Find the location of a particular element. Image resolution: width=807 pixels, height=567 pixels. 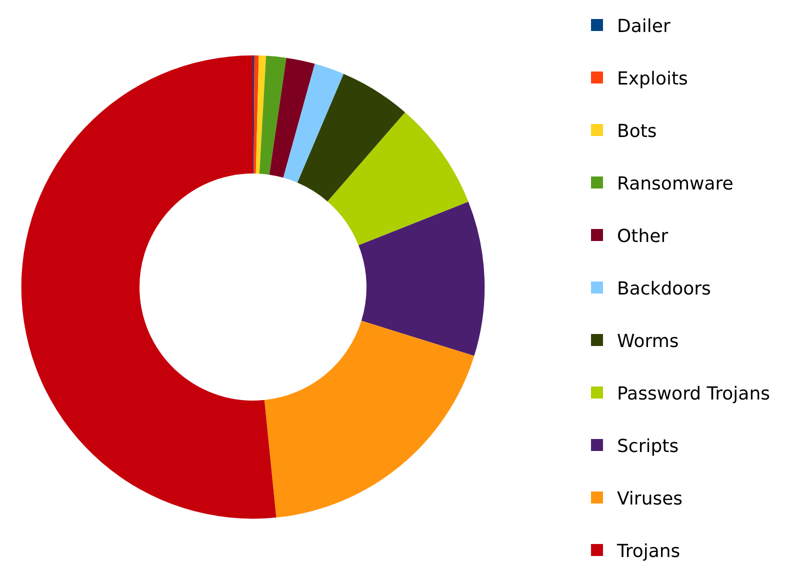

legend-label: Backdoors is located at coordinates (664, 289).